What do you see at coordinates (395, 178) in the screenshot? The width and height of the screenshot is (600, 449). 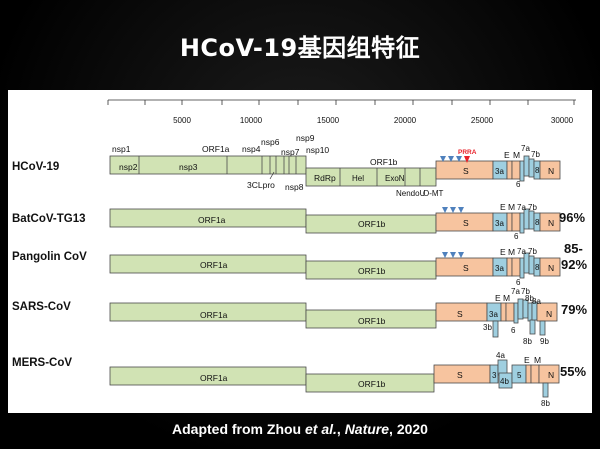 I see `exon-label: ExoN` at bounding box center [395, 178].